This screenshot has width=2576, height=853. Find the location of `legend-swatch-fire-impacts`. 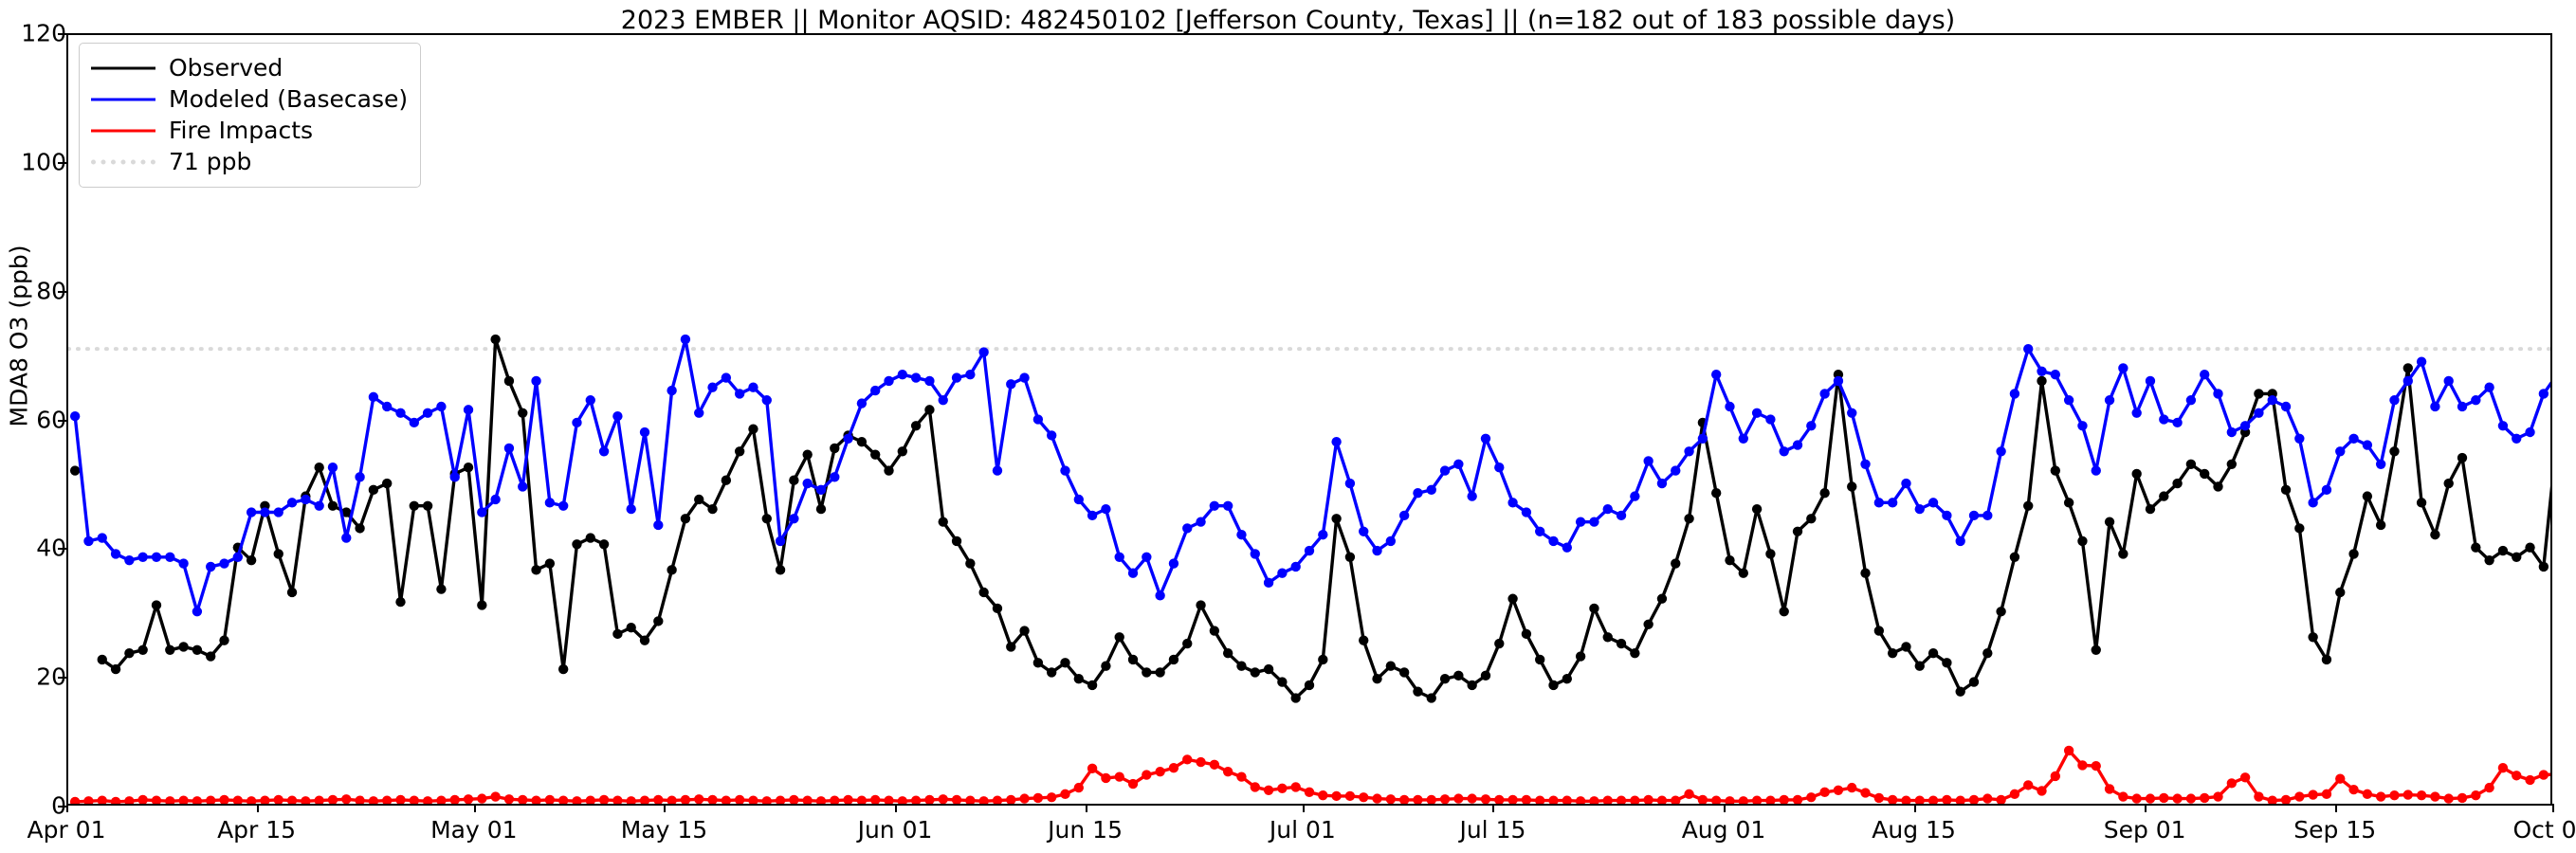

legend-swatch-fire-impacts is located at coordinates (123, 130).